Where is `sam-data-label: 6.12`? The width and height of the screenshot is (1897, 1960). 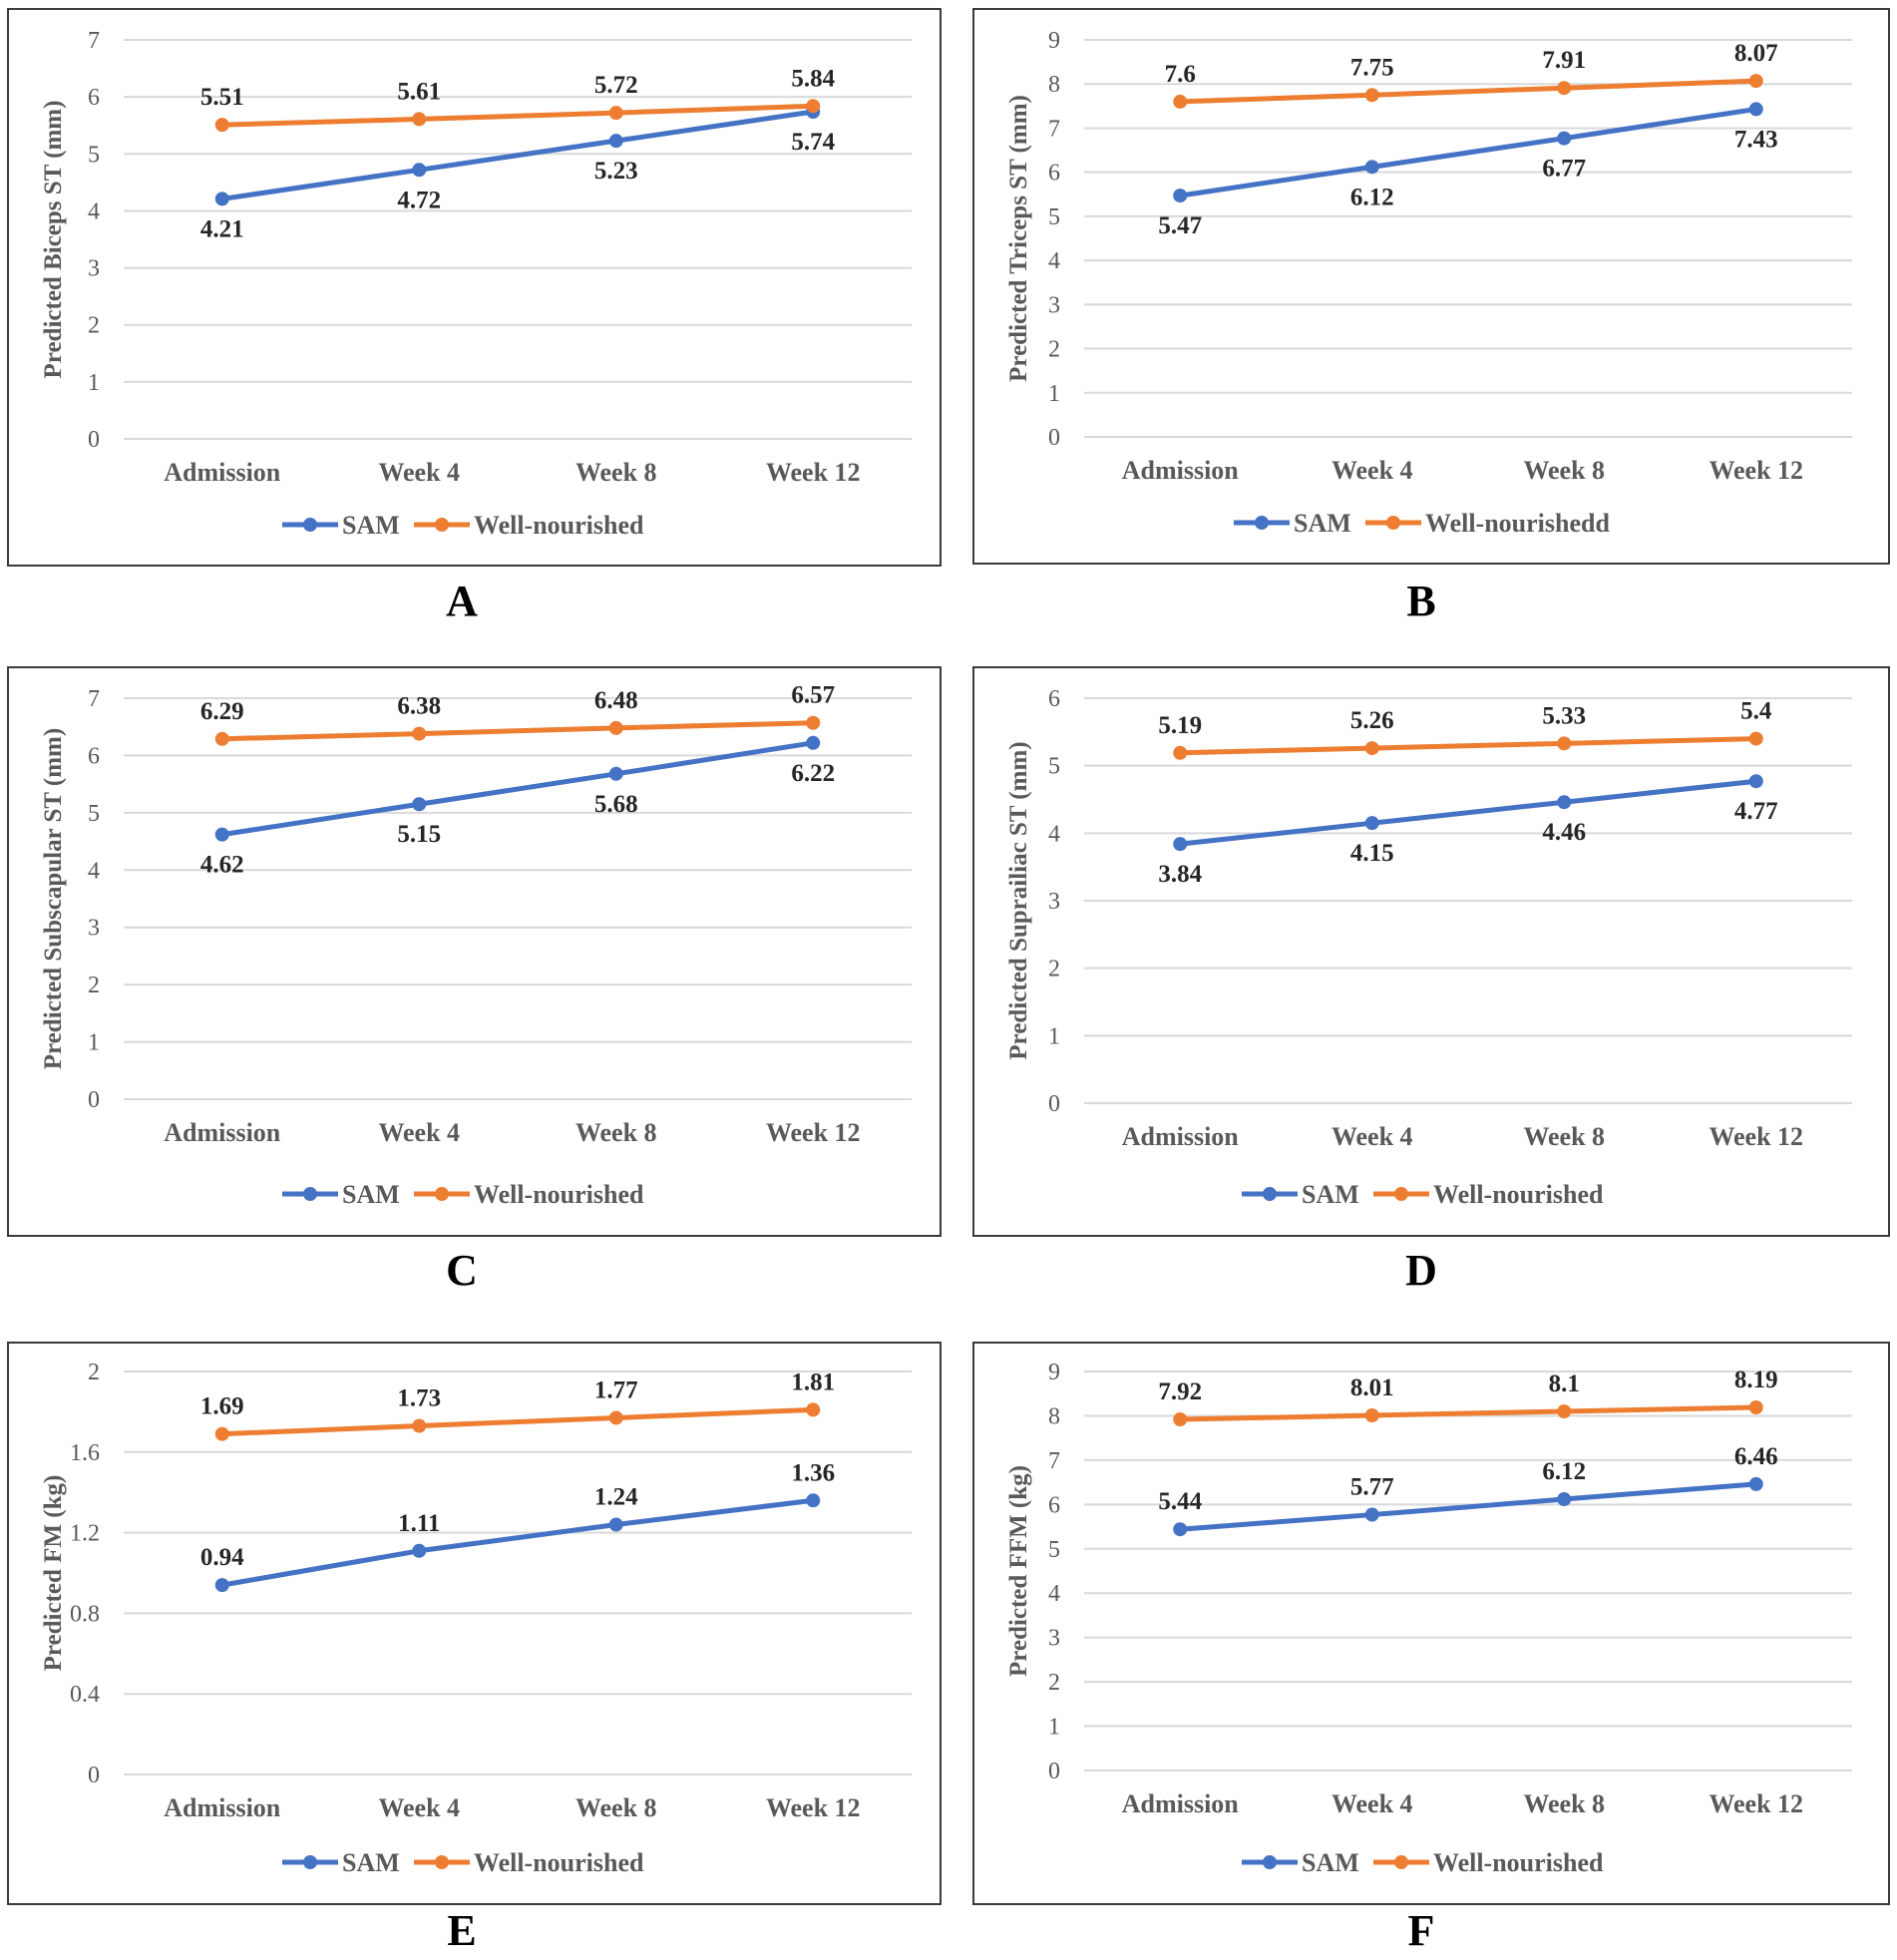 sam-data-label: 6.12 is located at coordinates (1372, 197).